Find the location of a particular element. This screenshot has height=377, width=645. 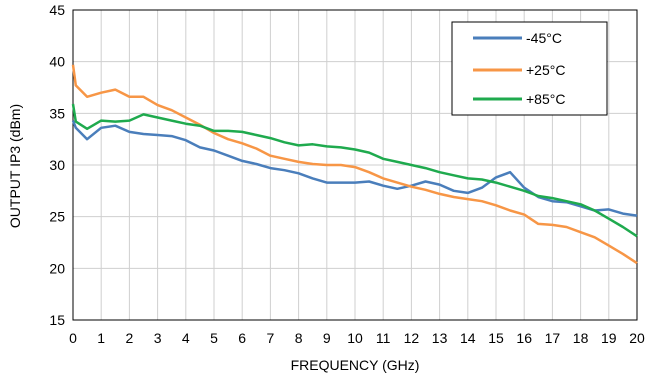

x-tick-label: 17 is located at coordinates (553, 338).